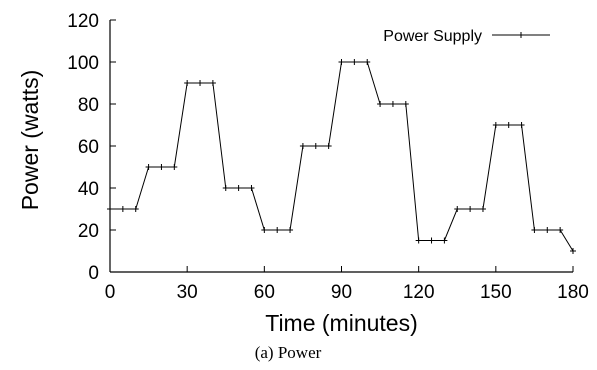 Image resolution: width=597 pixels, height=370 pixels. I want to click on x-tick-label: 60, so click(264, 292).